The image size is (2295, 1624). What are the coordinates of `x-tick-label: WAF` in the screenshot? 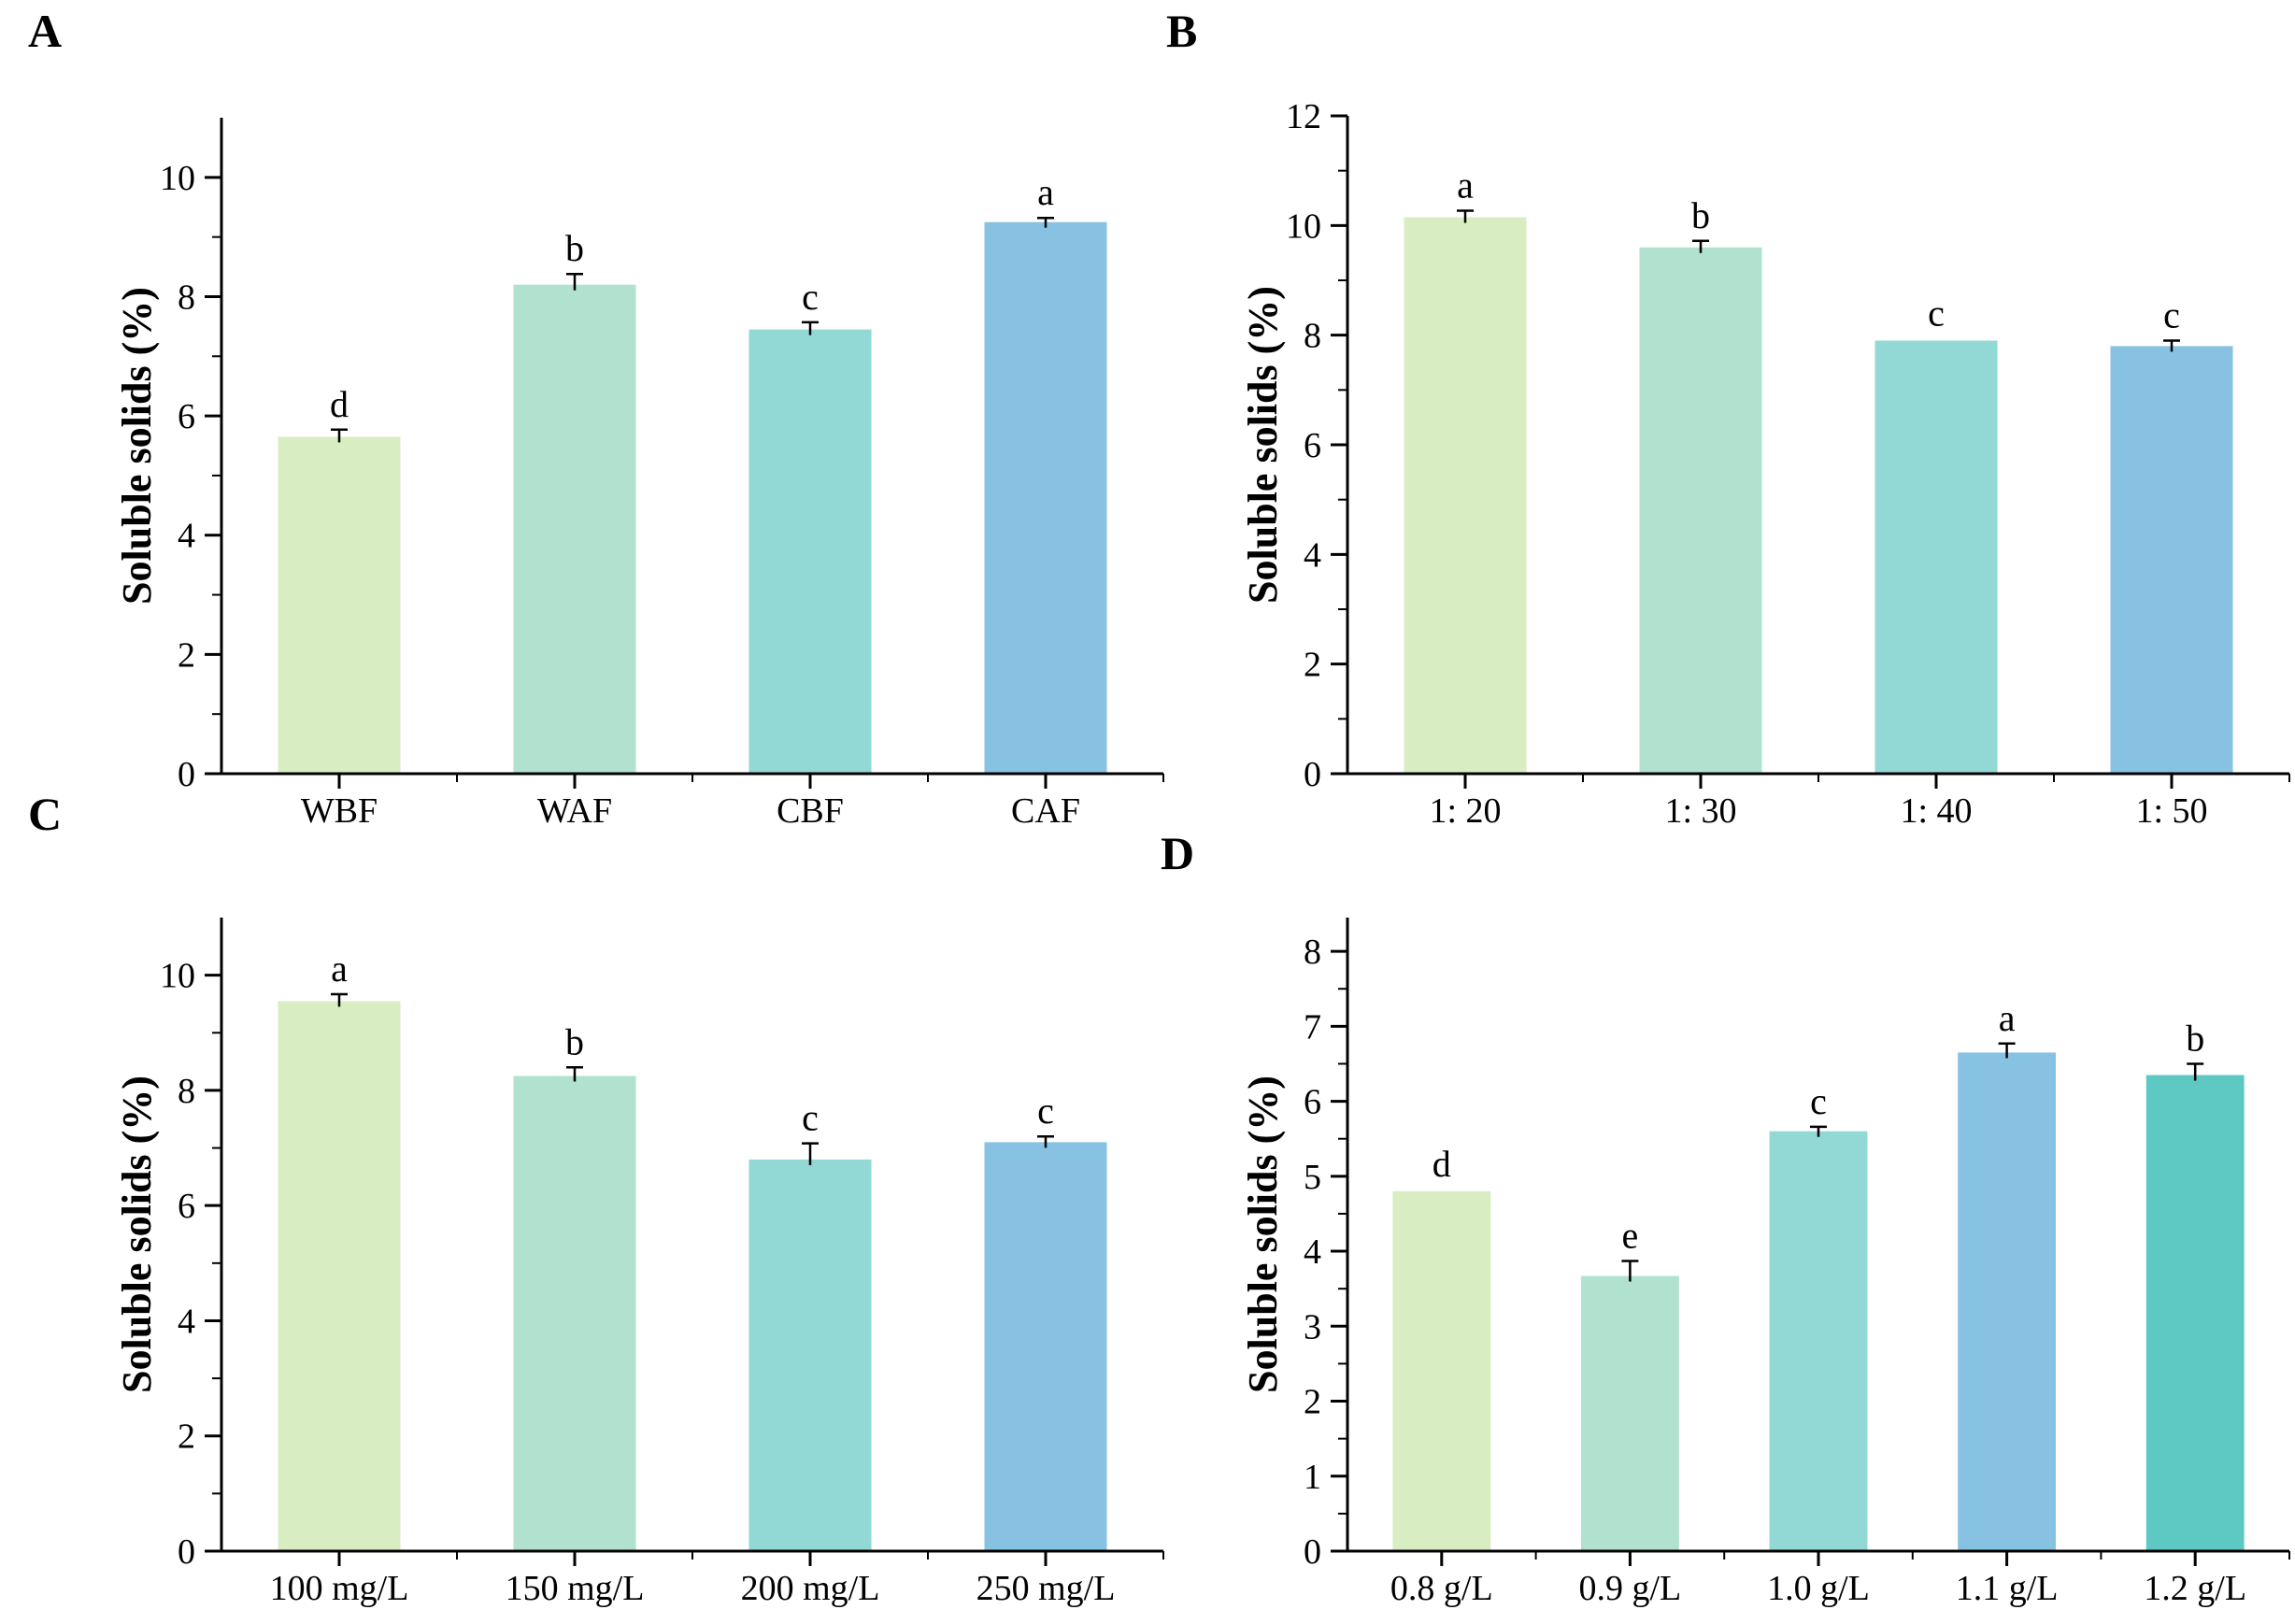 It's located at (574, 811).